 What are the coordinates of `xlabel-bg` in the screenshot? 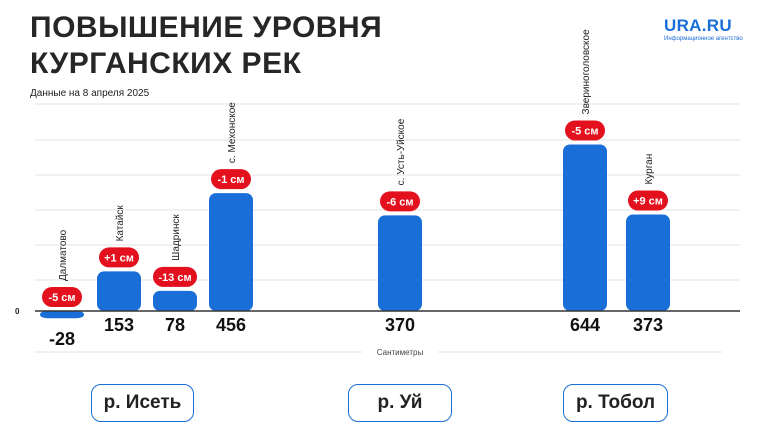 It's located at (400, 352).